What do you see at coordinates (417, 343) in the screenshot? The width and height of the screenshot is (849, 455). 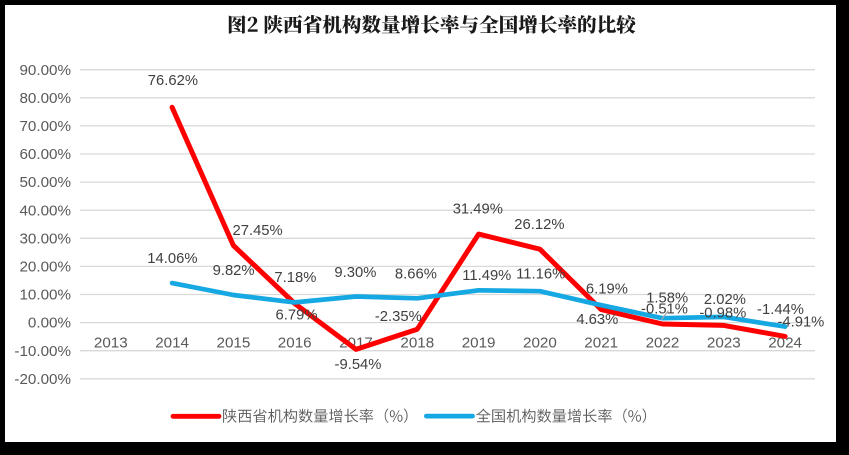 I see `svg-text: 2018` at bounding box center [417, 343].